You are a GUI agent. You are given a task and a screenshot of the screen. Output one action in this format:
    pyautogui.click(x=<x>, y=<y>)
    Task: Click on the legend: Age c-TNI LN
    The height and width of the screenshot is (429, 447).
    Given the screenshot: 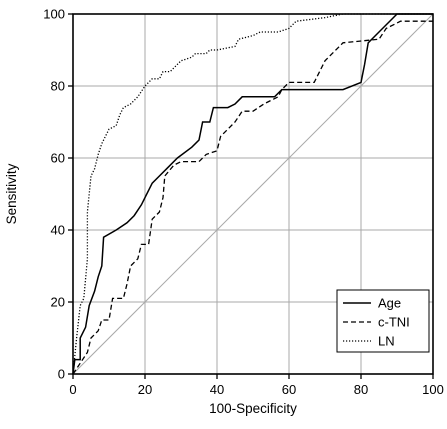 What is the action you would take?
    pyautogui.click(x=383, y=321)
    